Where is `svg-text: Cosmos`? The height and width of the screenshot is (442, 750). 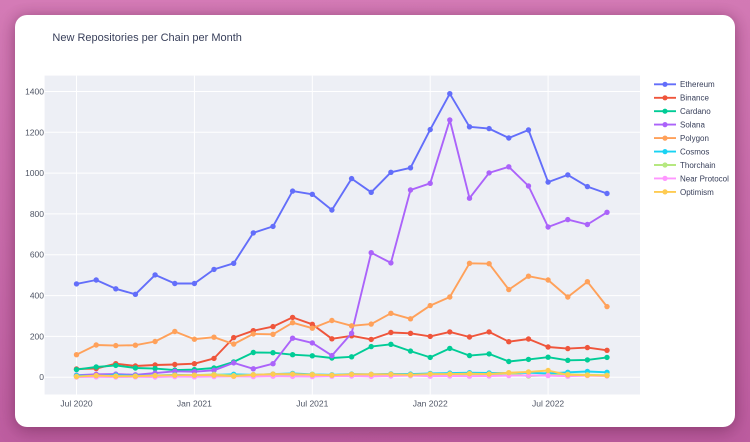
svg-text: Cosmos is located at coordinates (694, 152).